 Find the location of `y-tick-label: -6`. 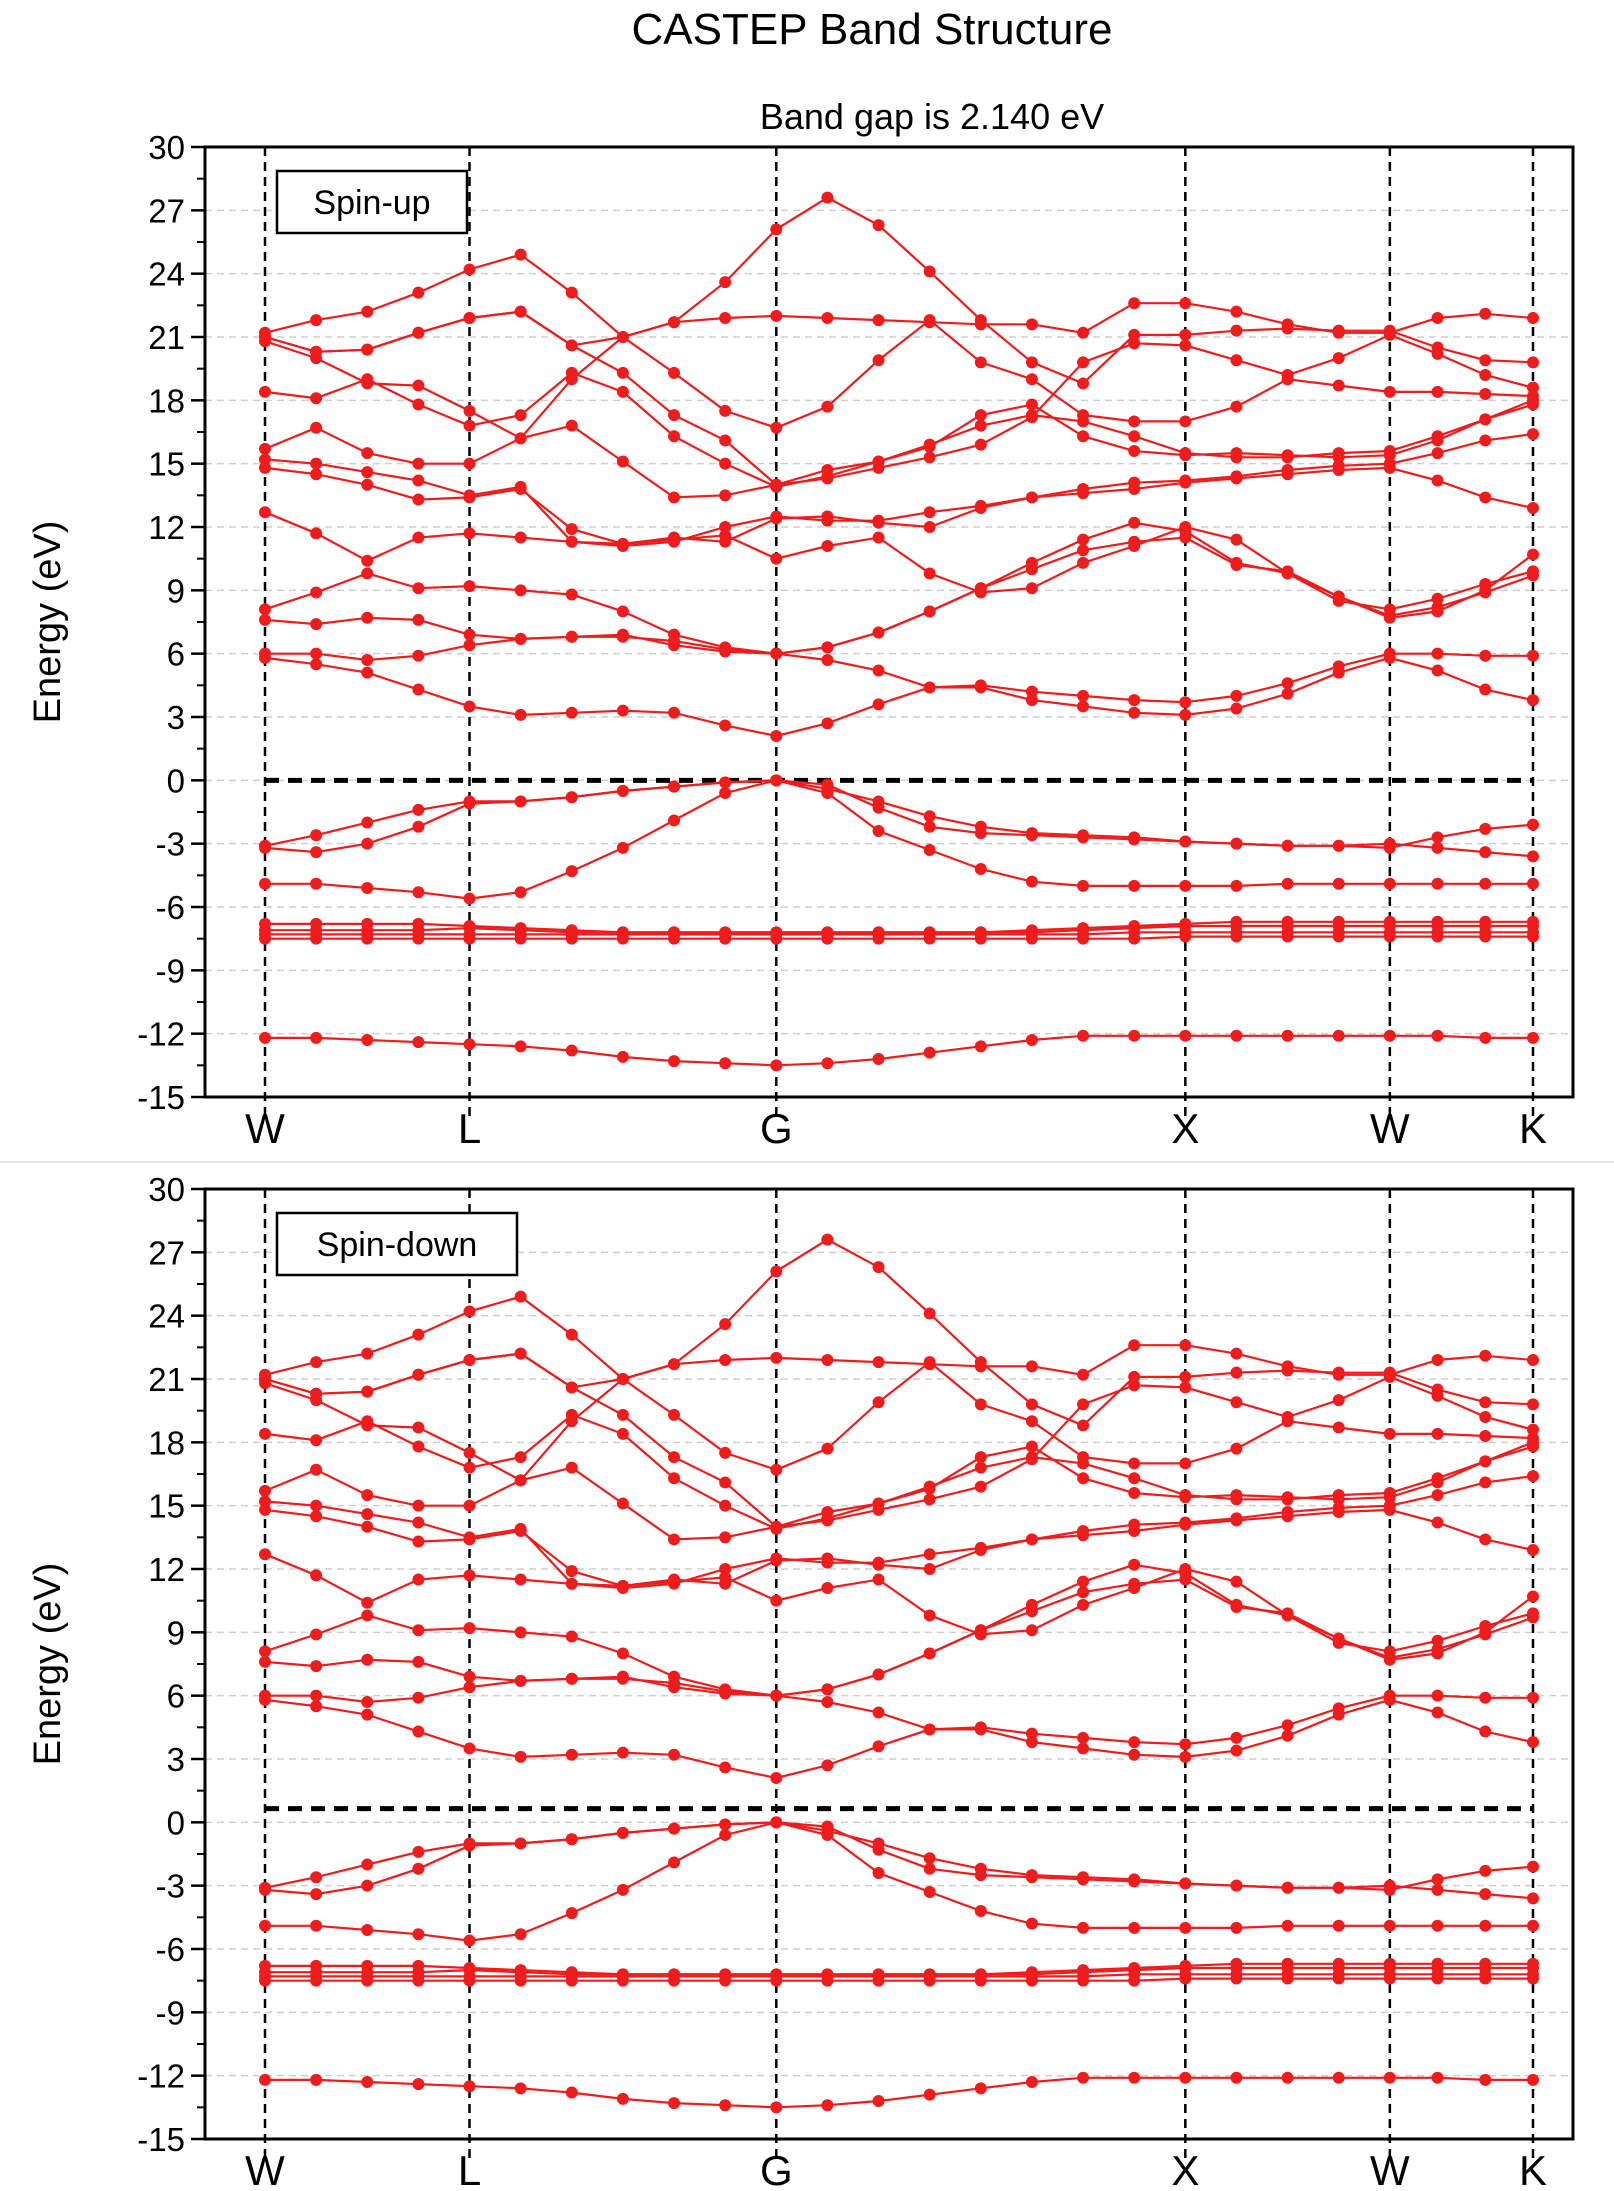

y-tick-label: -6 is located at coordinates (170, 907).